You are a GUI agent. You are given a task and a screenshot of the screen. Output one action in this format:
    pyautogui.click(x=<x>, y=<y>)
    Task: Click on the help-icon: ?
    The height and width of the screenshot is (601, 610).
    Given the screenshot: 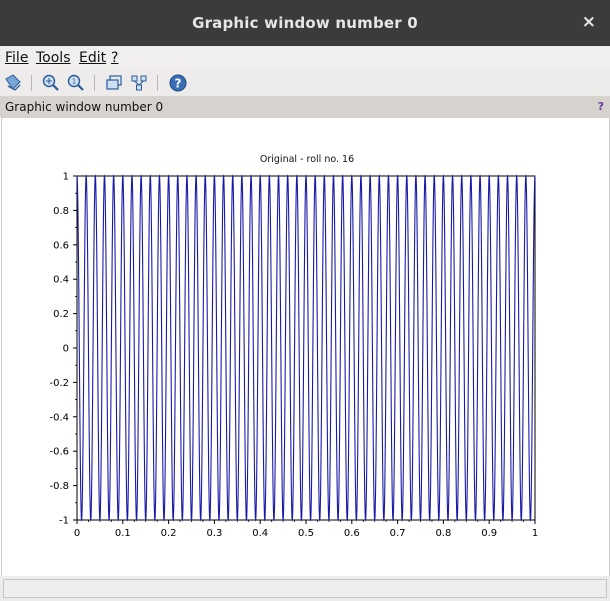 What is the action you would take?
    pyautogui.click(x=178, y=83)
    